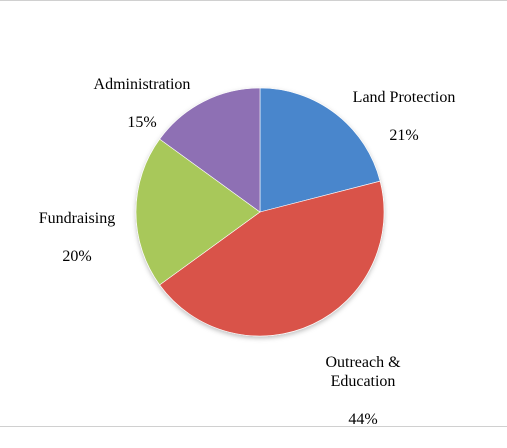 The height and width of the screenshot is (448, 507). Describe the element at coordinates (320, 150) in the screenshot. I see `pie-slice-land-protection` at that location.